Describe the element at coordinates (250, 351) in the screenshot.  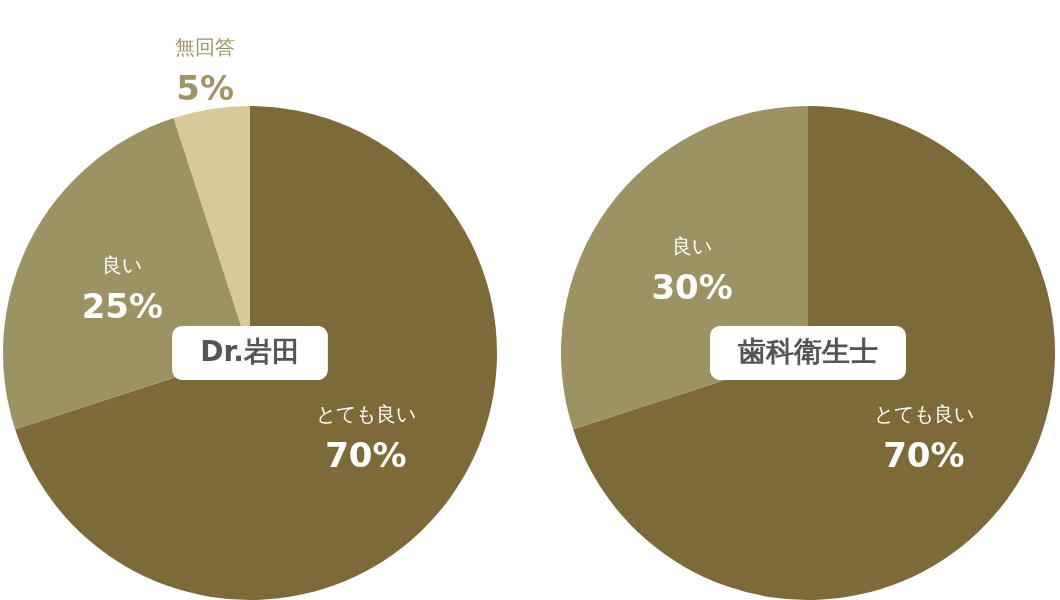
I see `text: Dr.岩田` at that location.